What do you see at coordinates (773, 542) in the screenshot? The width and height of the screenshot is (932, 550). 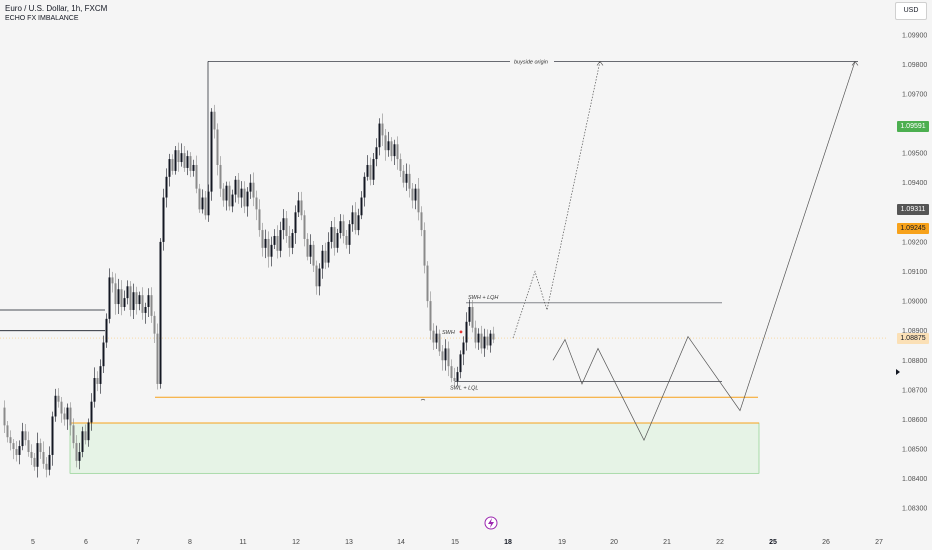 I see `date-tick-label: 25` at bounding box center [773, 542].